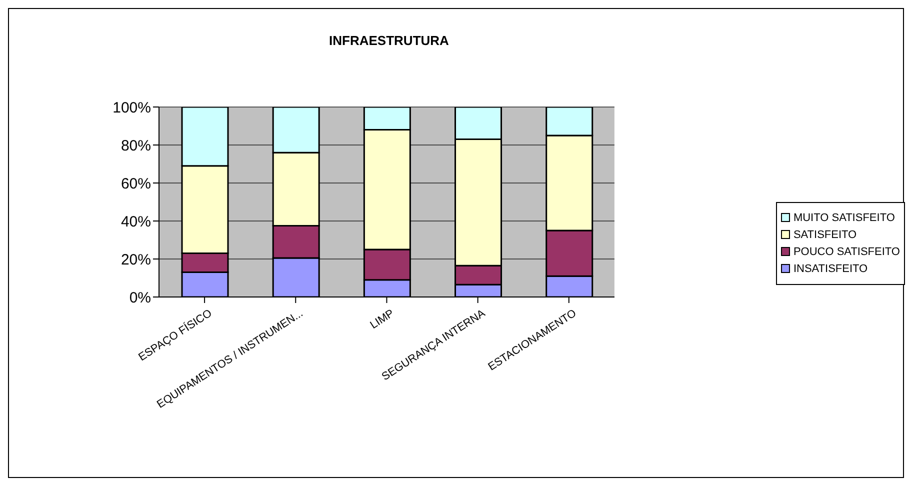 Image resolution: width=912 pixels, height=486 pixels. I want to click on legend-label: INSATISFEITO, so click(830, 268).